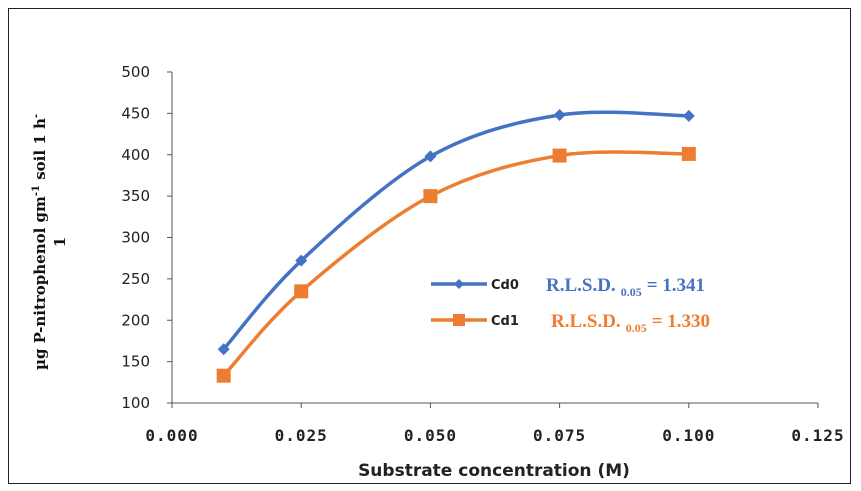 The width and height of the screenshot is (861, 491). What do you see at coordinates (135, 72) in the screenshot?
I see `y-tick-label: 500` at bounding box center [135, 72].